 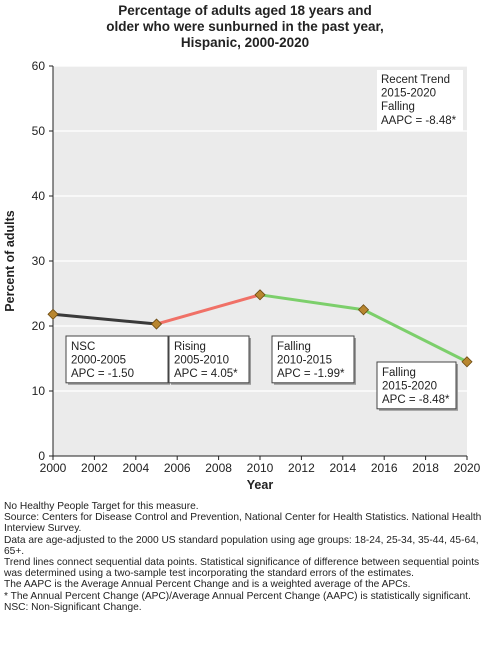 What do you see at coordinates (467, 468) in the screenshot?
I see `x-tick-label: 2020` at bounding box center [467, 468].